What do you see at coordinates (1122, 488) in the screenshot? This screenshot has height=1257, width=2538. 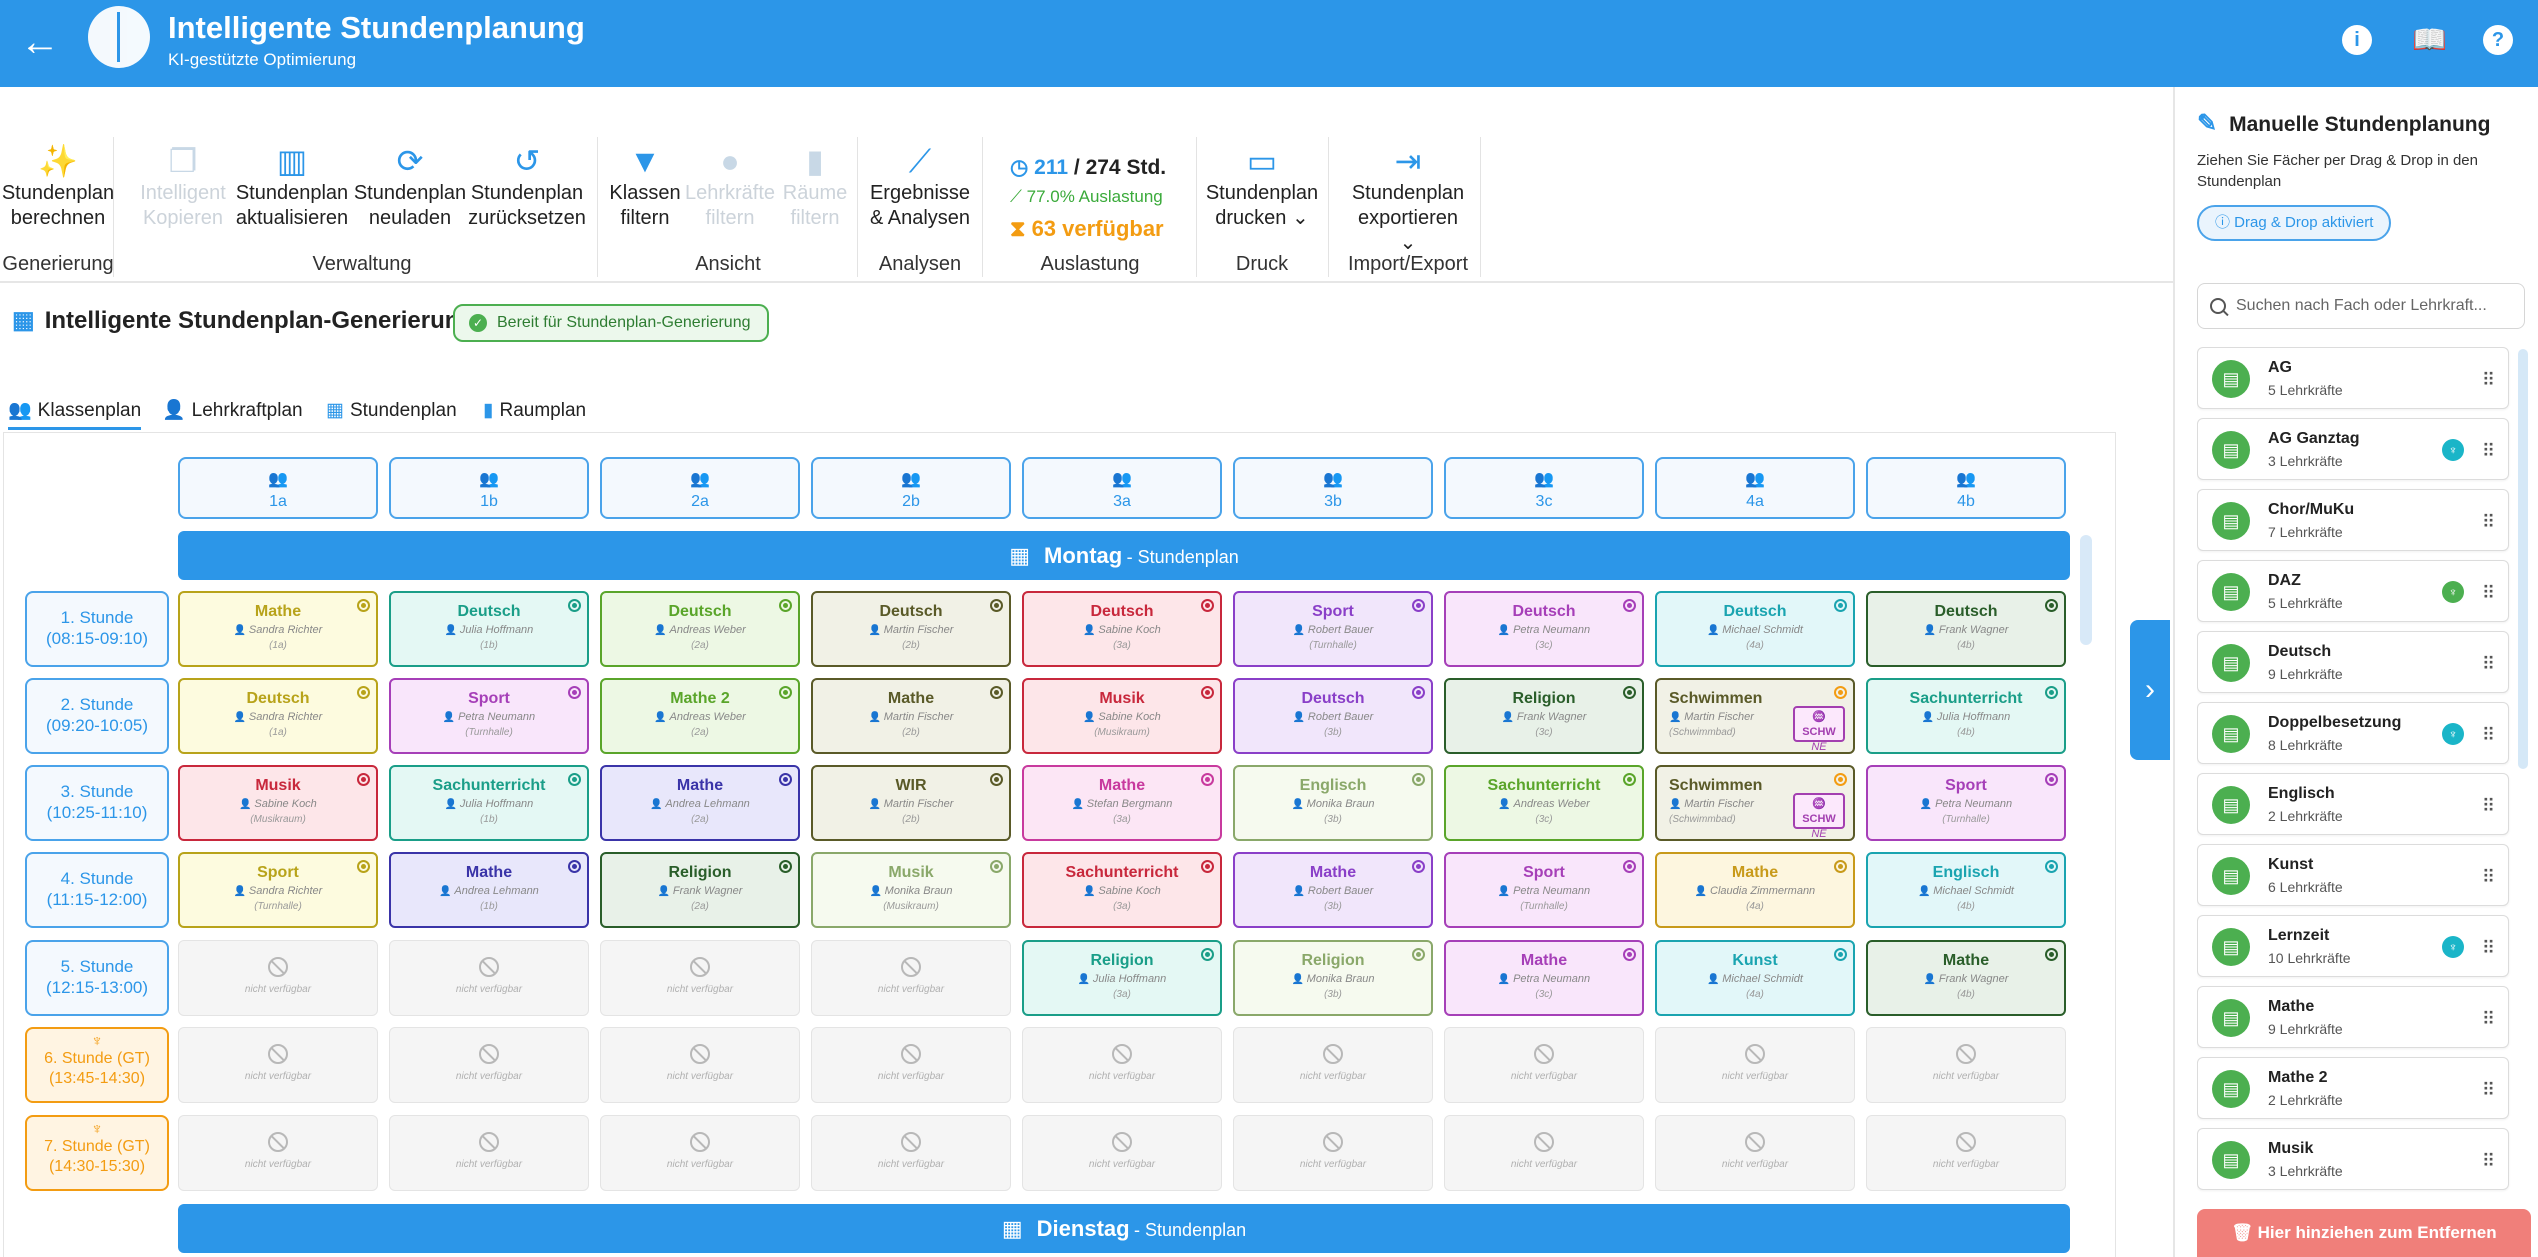 I see `class-header-3a: 👥 3a` at bounding box center [1122, 488].